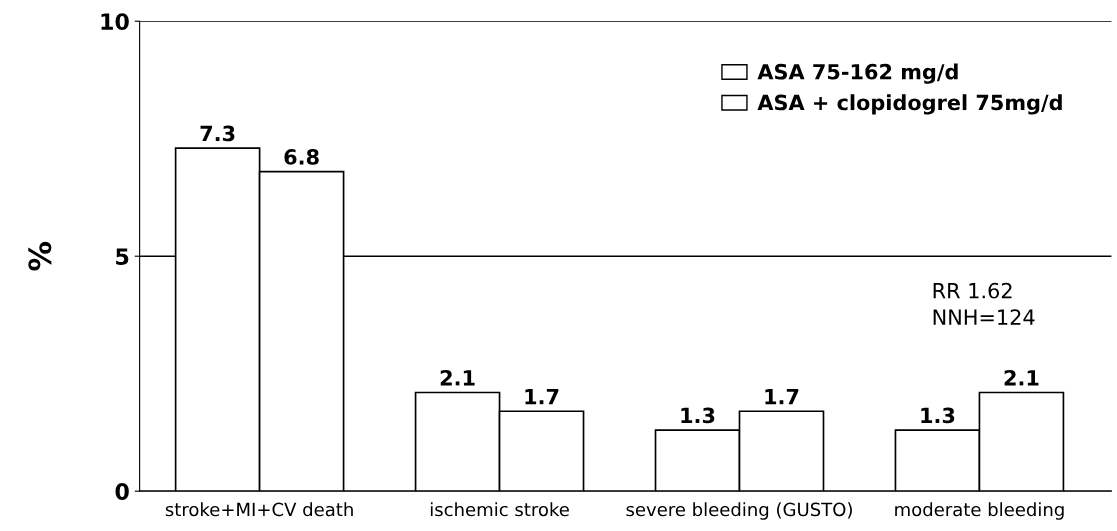 The height and width of the screenshot is (531, 1117). Describe the element at coordinates (122, 491) in the screenshot. I see `y-tick-label: 0` at that location.